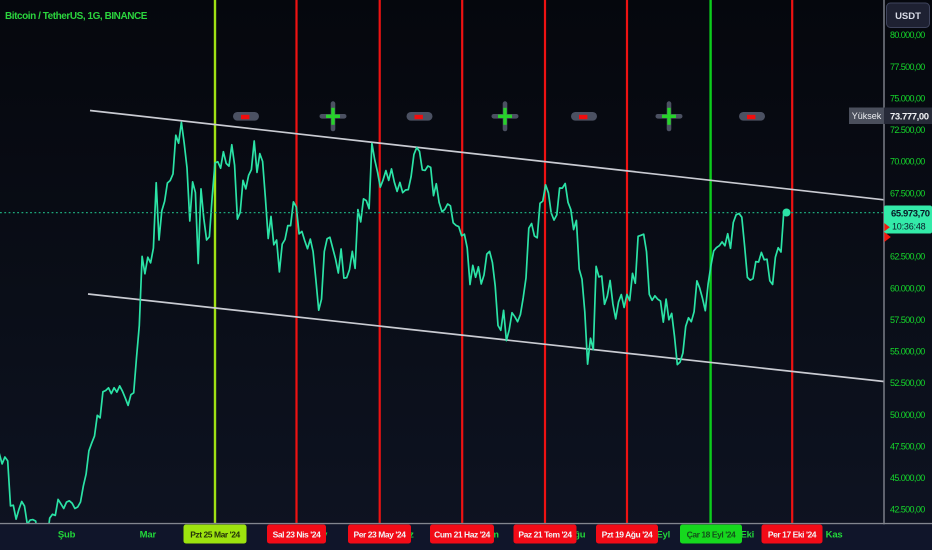  Describe the element at coordinates (907, 415) in the screenshot. I see `svg-text: 50.000,00` at that location.